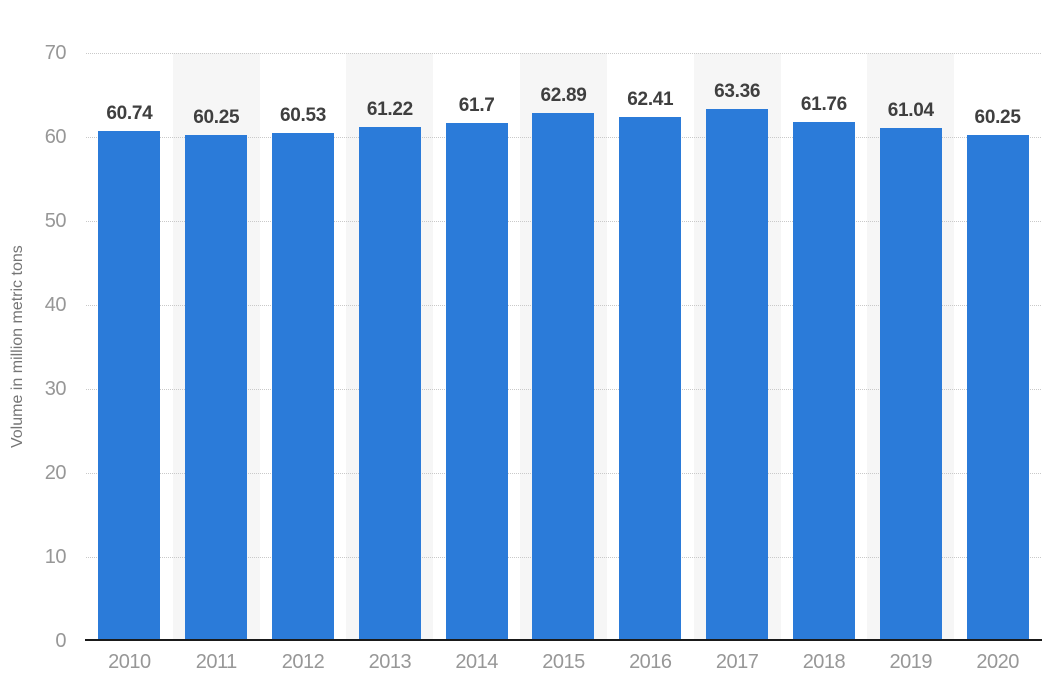  What do you see at coordinates (823, 105) in the screenshot?
I see `bar-value-label: 61.76` at bounding box center [823, 105].